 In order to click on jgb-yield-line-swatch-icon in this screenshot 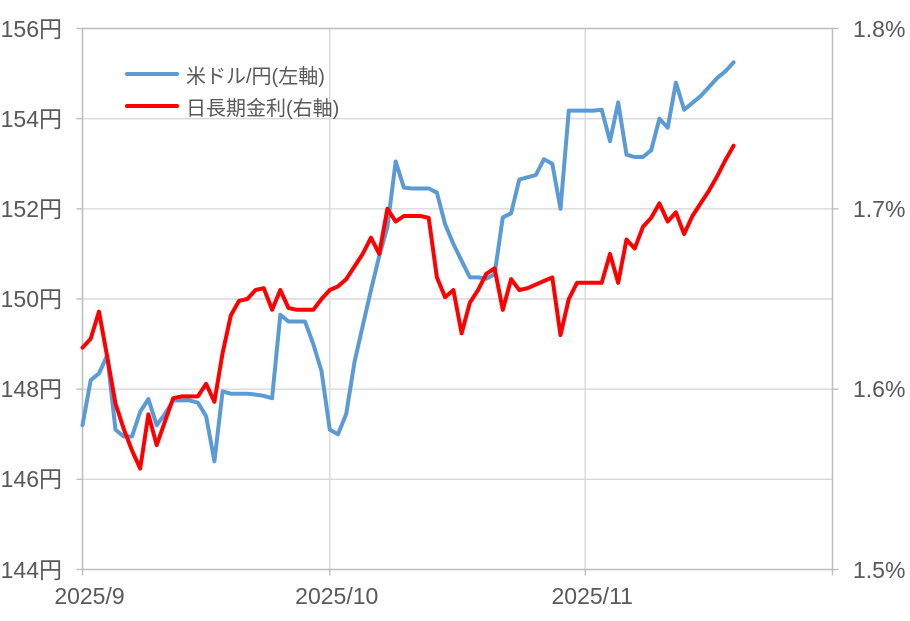, I will do `click(152, 106)`.